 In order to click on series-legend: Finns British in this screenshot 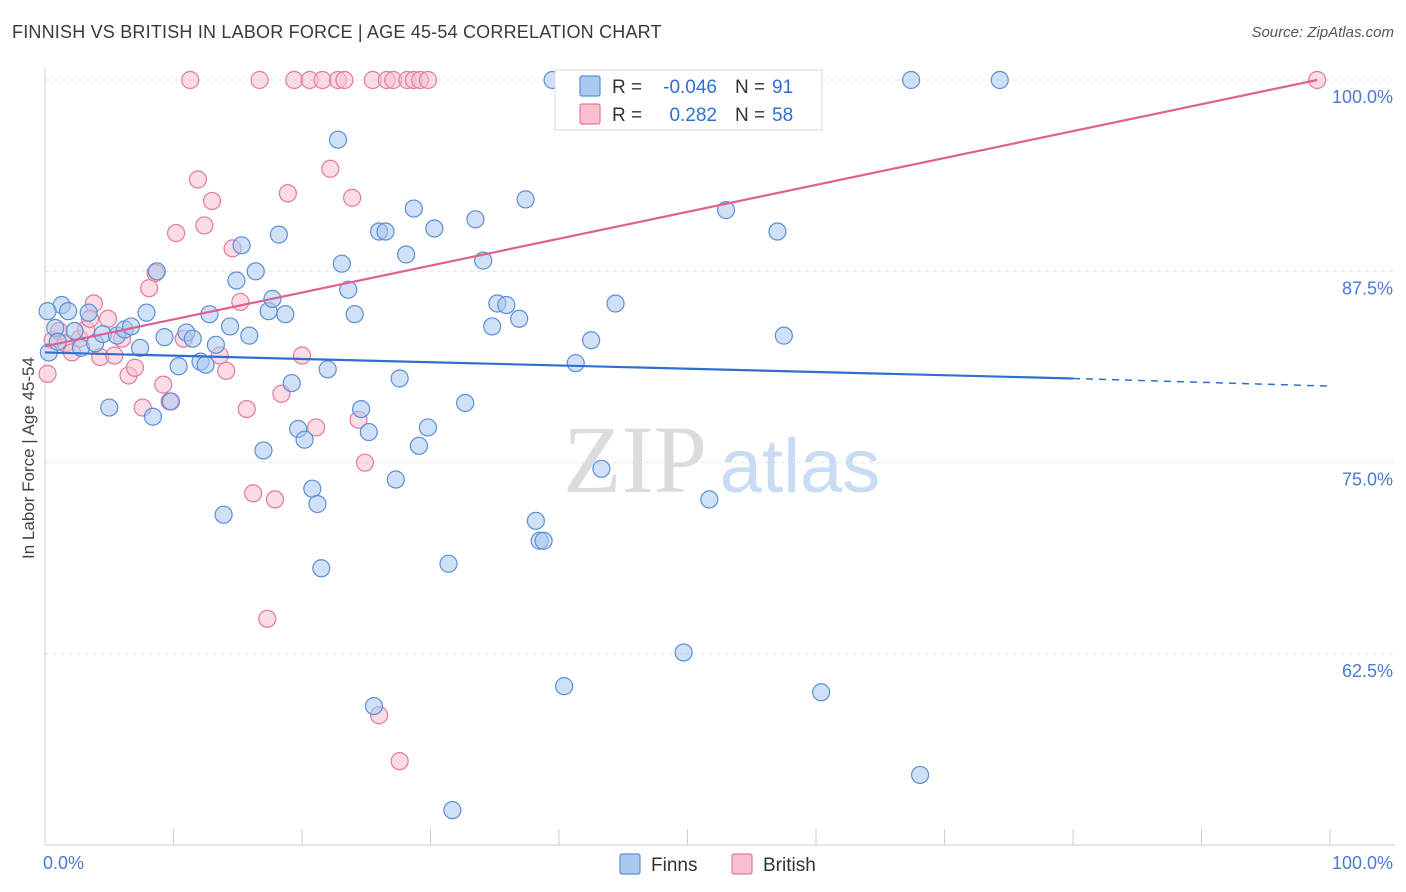, I will do `click(717, 864)`.